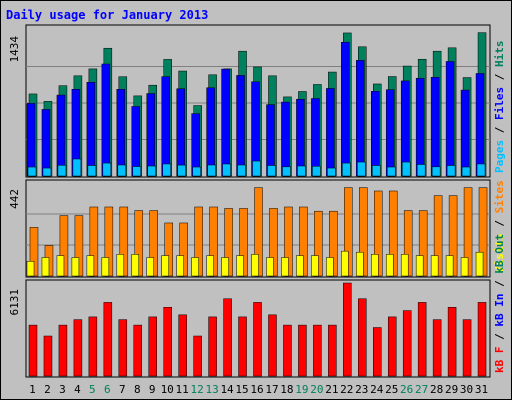 The height and width of the screenshot is (400, 512). What do you see at coordinates (436, 389) in the screenshot?
I see `day-label-28: 28` at bounding box center [436, 389].